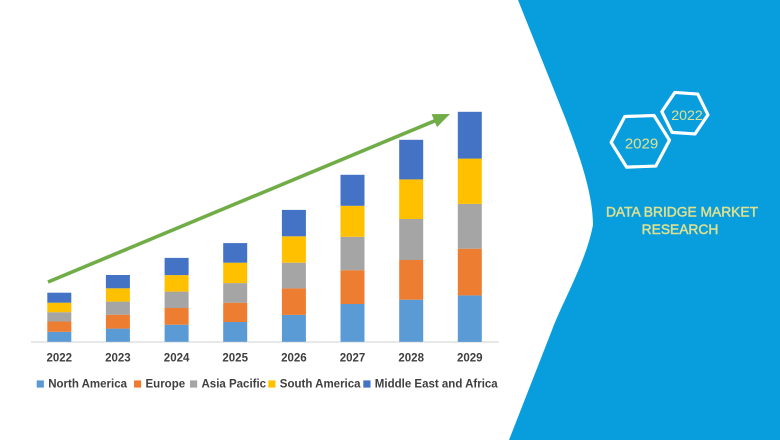 The height and width of the screenshot is (445, 780). What do you see at coordinates (235, 359) in the screenshot?
I see `svg-text: 2025` at bounding box center [235, 359].